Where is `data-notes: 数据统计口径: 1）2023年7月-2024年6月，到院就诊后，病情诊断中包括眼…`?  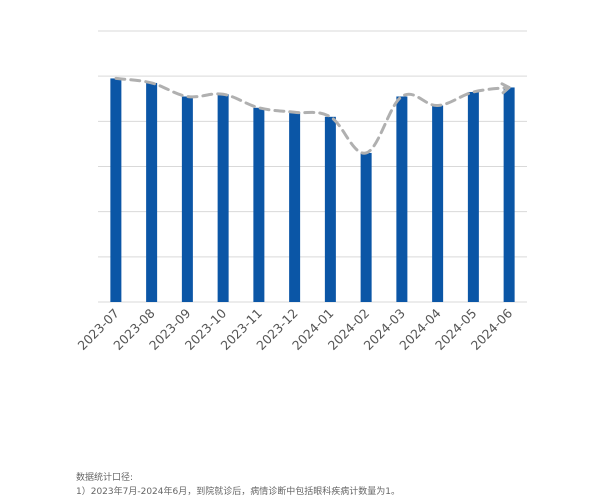
data-notes: 数据统计口径: 1）2023年7月-2024年6月，到院就诊后，病情诊断中包括眼… is located at coordinates (238, 485).